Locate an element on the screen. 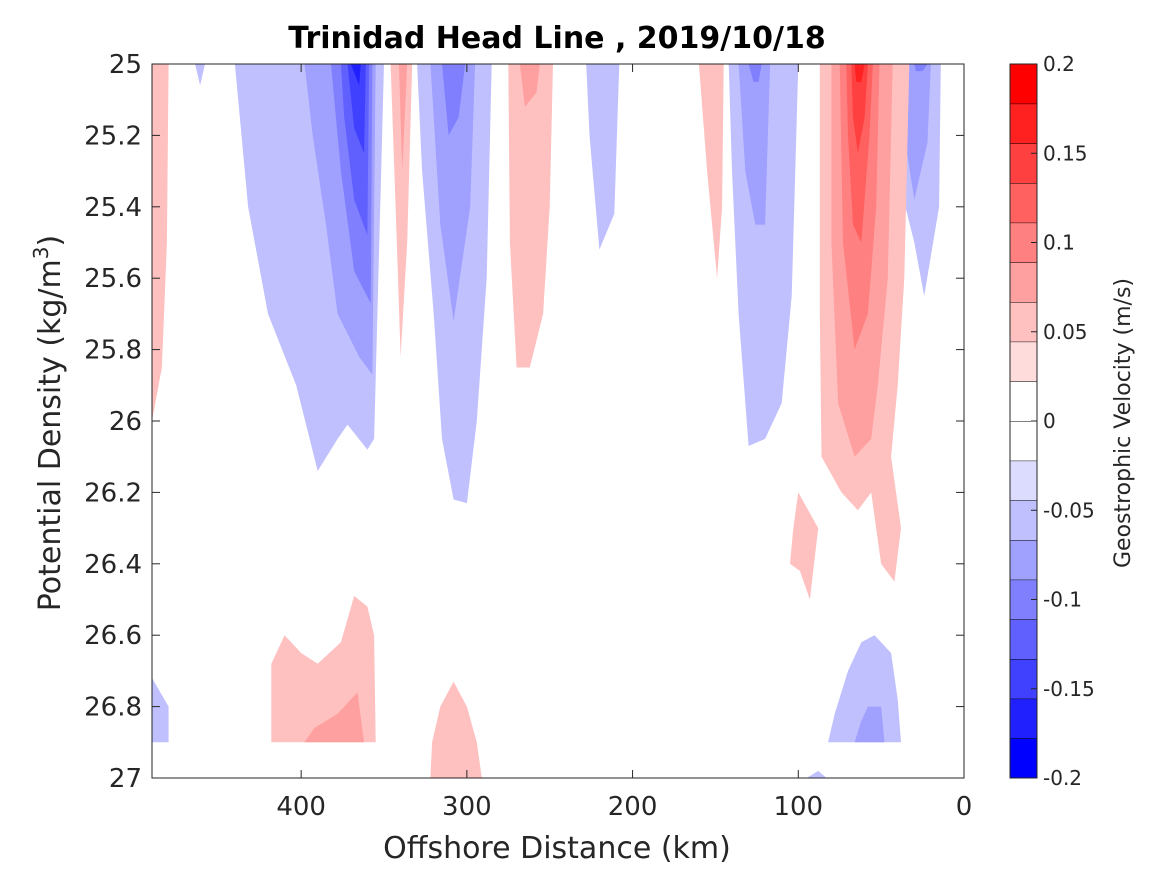  y-tick-label: 26 is located at coordinates (125, 422).